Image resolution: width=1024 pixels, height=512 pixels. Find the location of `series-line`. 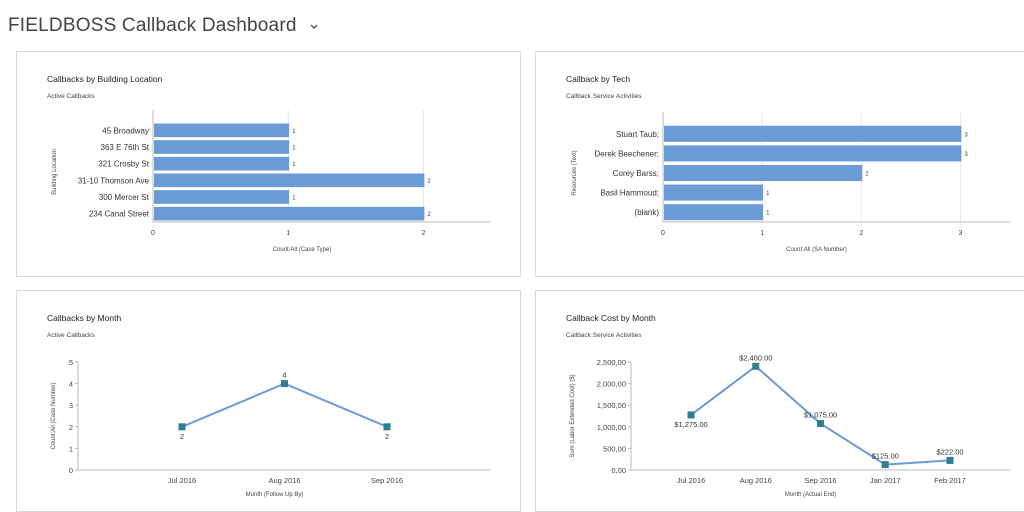

series-line is located at coordinates (284, 405).